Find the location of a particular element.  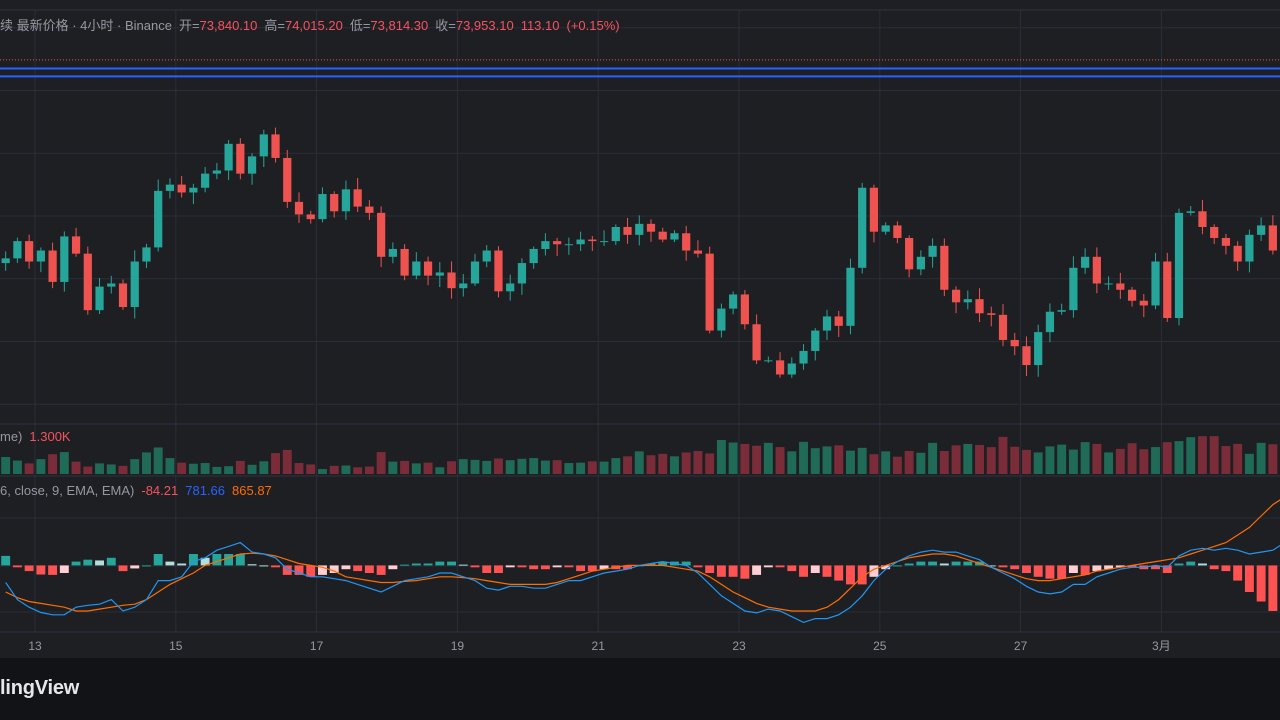

macd-legend: 6, close, 9, EMA, EMA) -84.21 781.66 865.87 is located at coordinates (139, 491).